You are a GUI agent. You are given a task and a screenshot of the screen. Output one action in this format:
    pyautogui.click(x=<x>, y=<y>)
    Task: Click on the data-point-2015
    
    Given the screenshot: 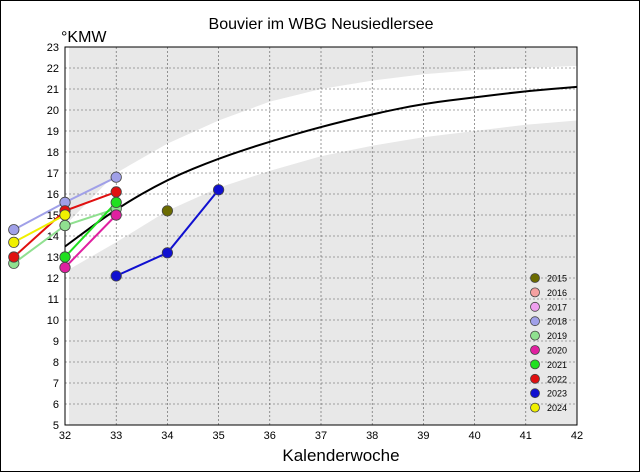 What is the action you would take?
    pyautogui.click(x=167, y=211)
    